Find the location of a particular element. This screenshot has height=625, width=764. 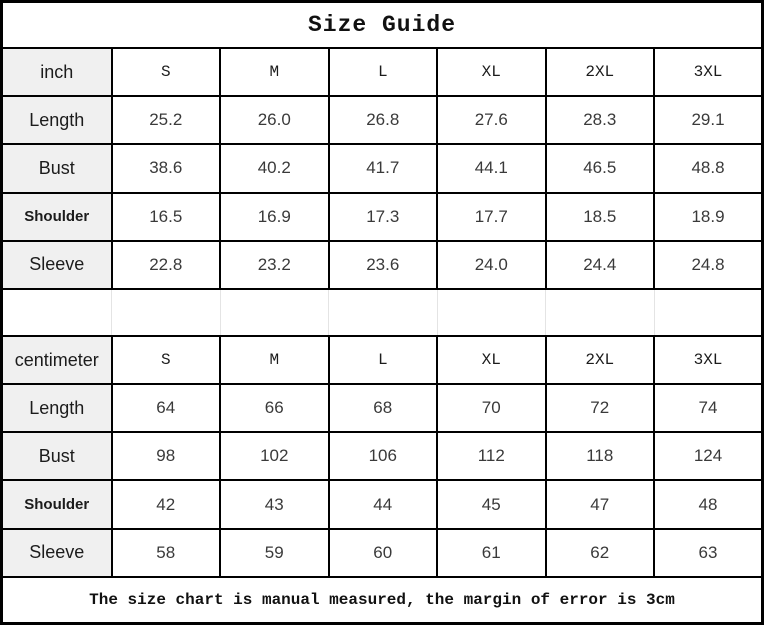

cell-value: 44 is located at coordinates (382, 504).